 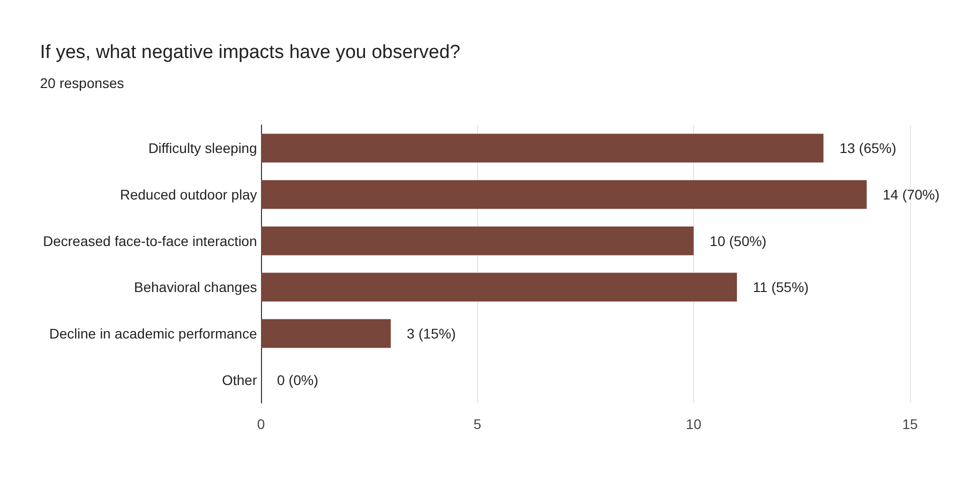 I want to click on y-tick-label: Decline in academic performance, so click(x=153, y=334).